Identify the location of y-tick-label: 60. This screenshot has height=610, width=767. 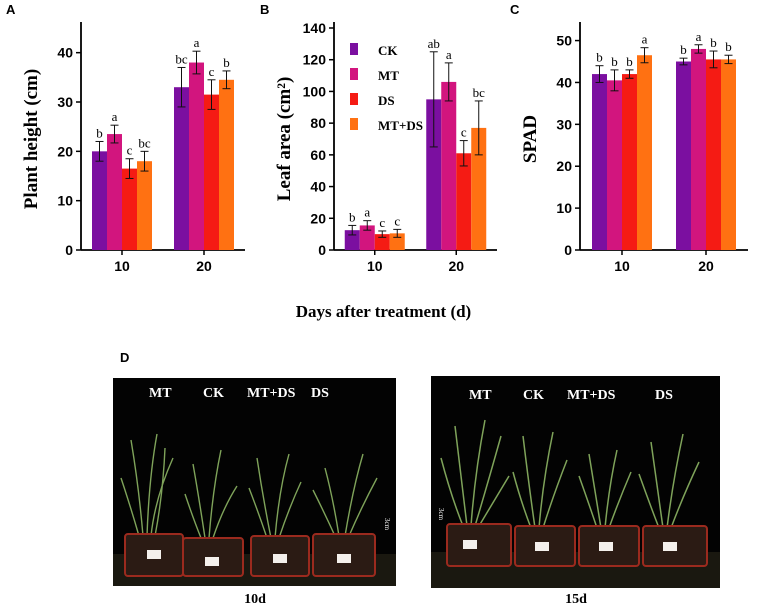
(318, 155).